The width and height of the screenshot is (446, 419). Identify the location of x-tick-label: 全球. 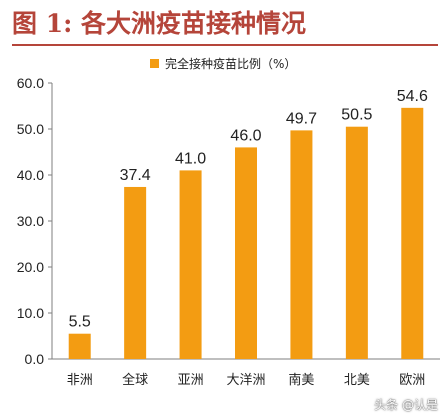
(135, 380).